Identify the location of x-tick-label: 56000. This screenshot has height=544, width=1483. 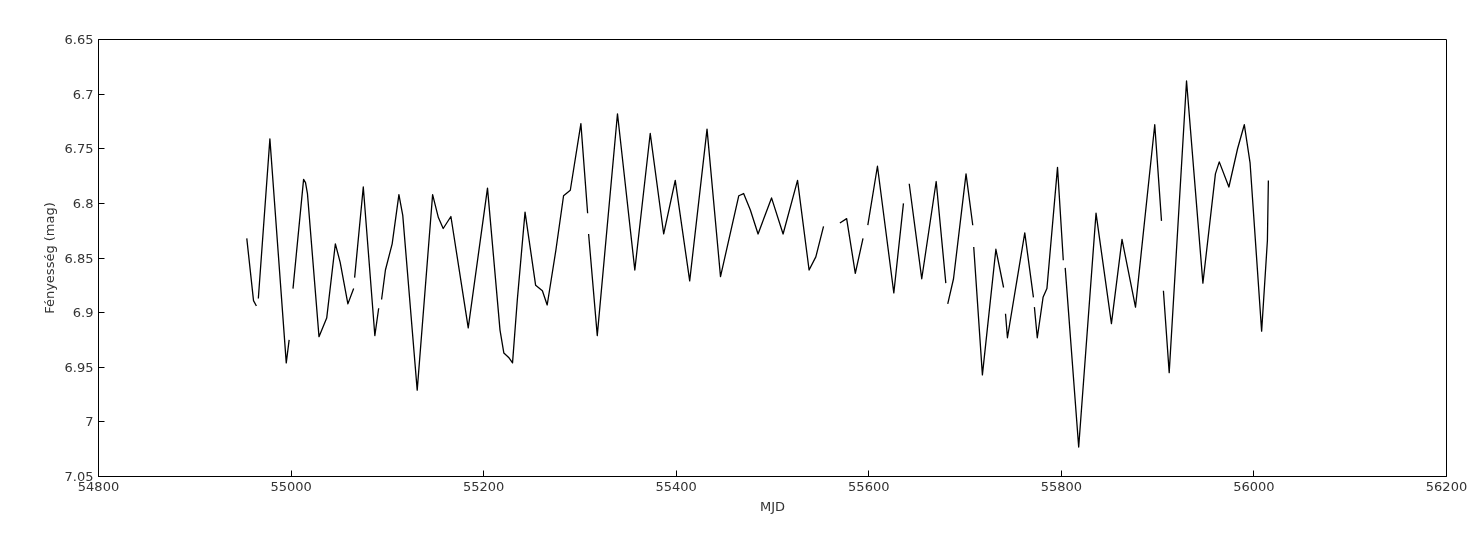
(1254, 486).